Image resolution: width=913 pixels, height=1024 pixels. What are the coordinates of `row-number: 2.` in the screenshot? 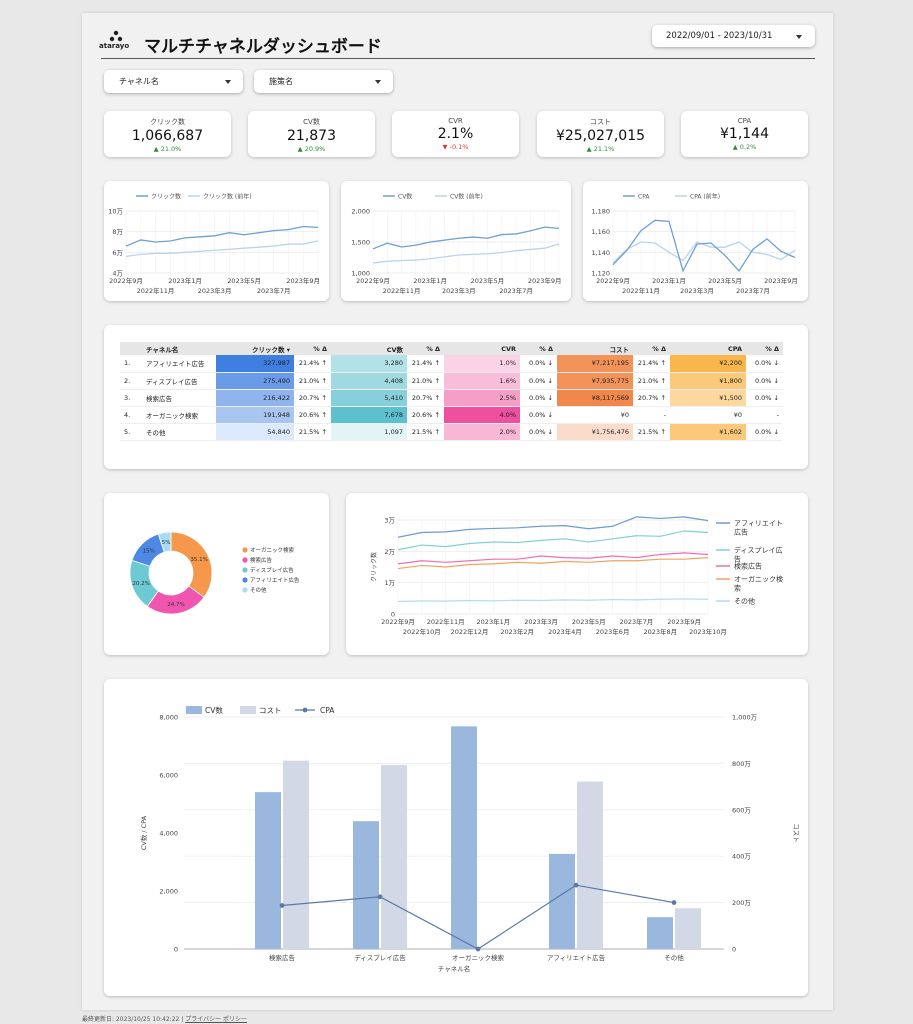 It's located at (131, 381).